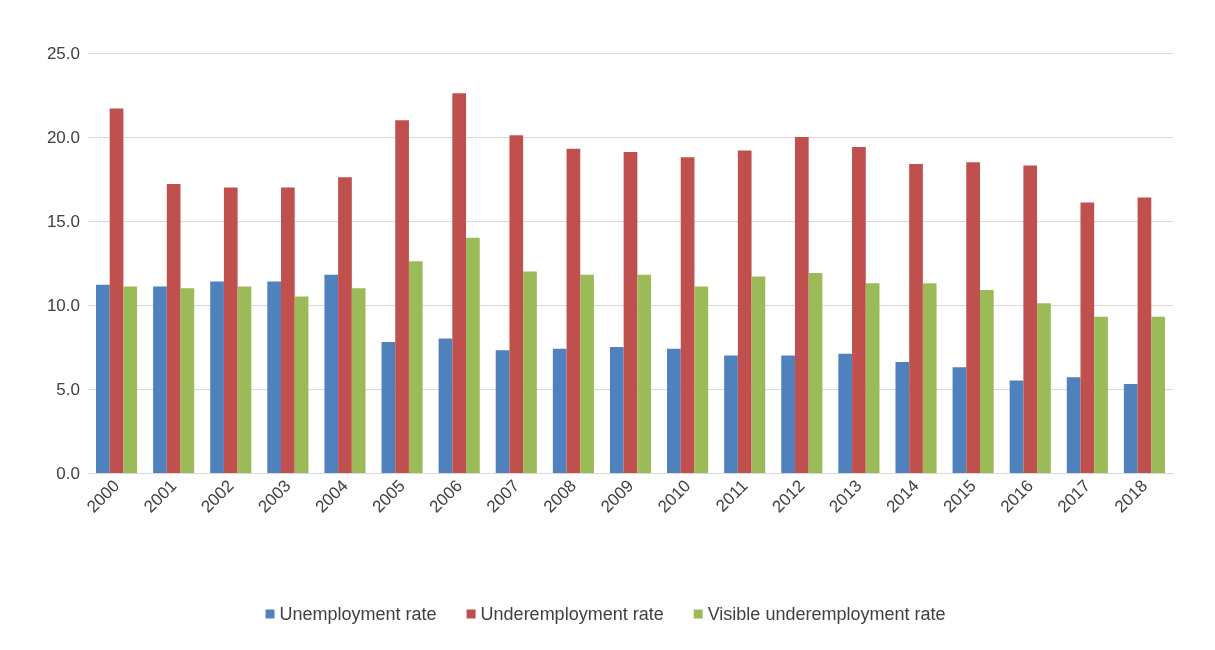  I want to click on legend-label: Unemployment rate, so click(358, 614).